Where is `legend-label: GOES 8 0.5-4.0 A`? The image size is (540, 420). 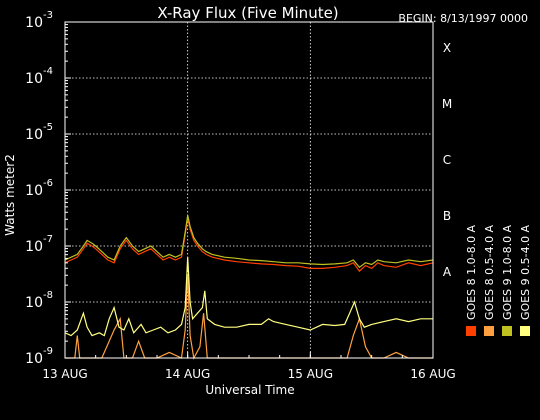 legend-label: GOES 8 0.5-4.0 A is located at coordinates (489, 272).